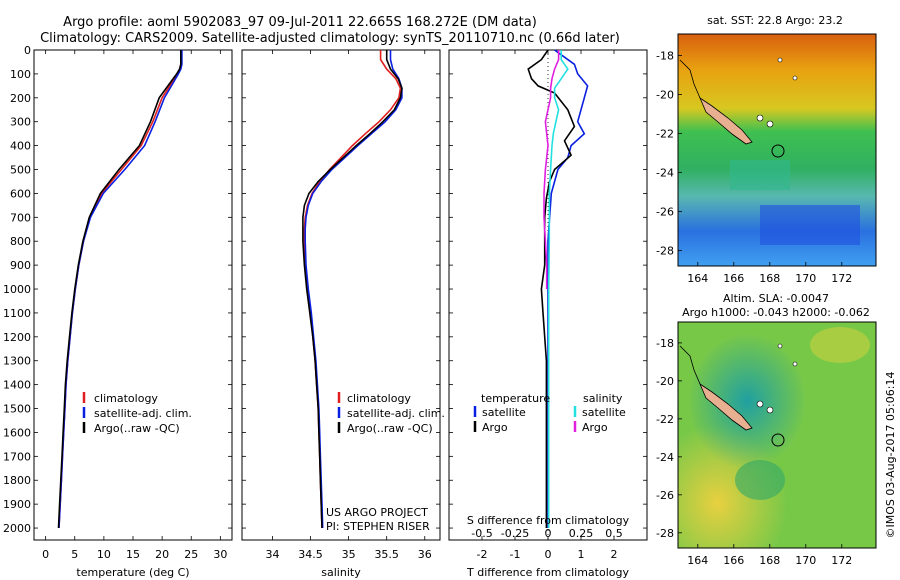  Describe the element at coordinates (104, 554) in the screenshot. I see `x-tick-label: 10` at that location.